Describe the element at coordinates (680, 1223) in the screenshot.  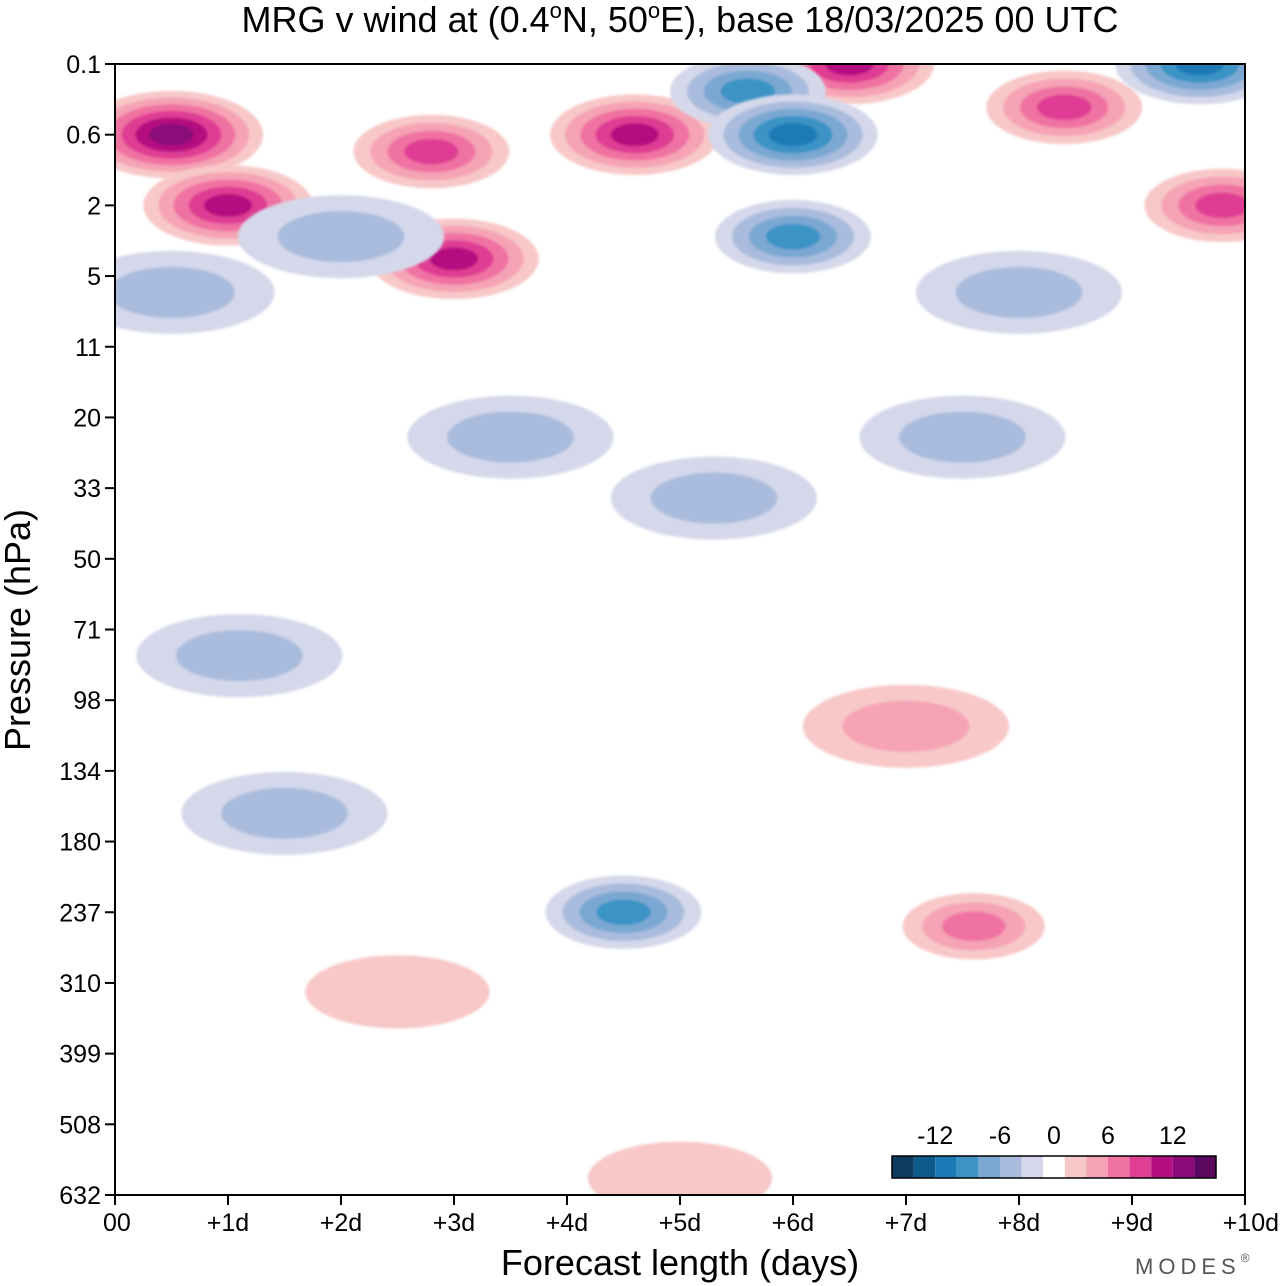
I see `x-tick-label: +5d` at that location.